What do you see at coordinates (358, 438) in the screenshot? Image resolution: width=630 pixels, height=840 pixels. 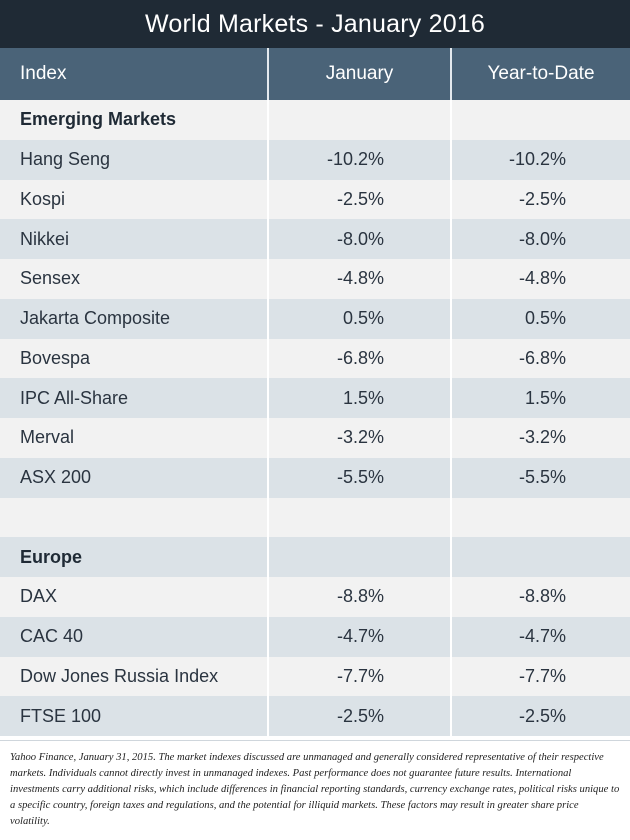 I see `january-value: -3.2%` at bounding box center [358, 438].